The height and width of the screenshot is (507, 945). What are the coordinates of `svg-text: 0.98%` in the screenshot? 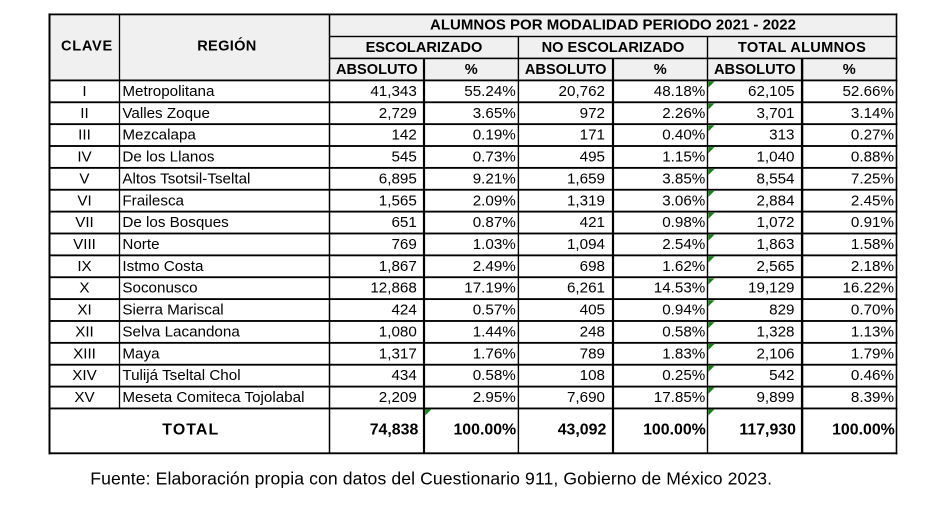 It's located at (683, 222).